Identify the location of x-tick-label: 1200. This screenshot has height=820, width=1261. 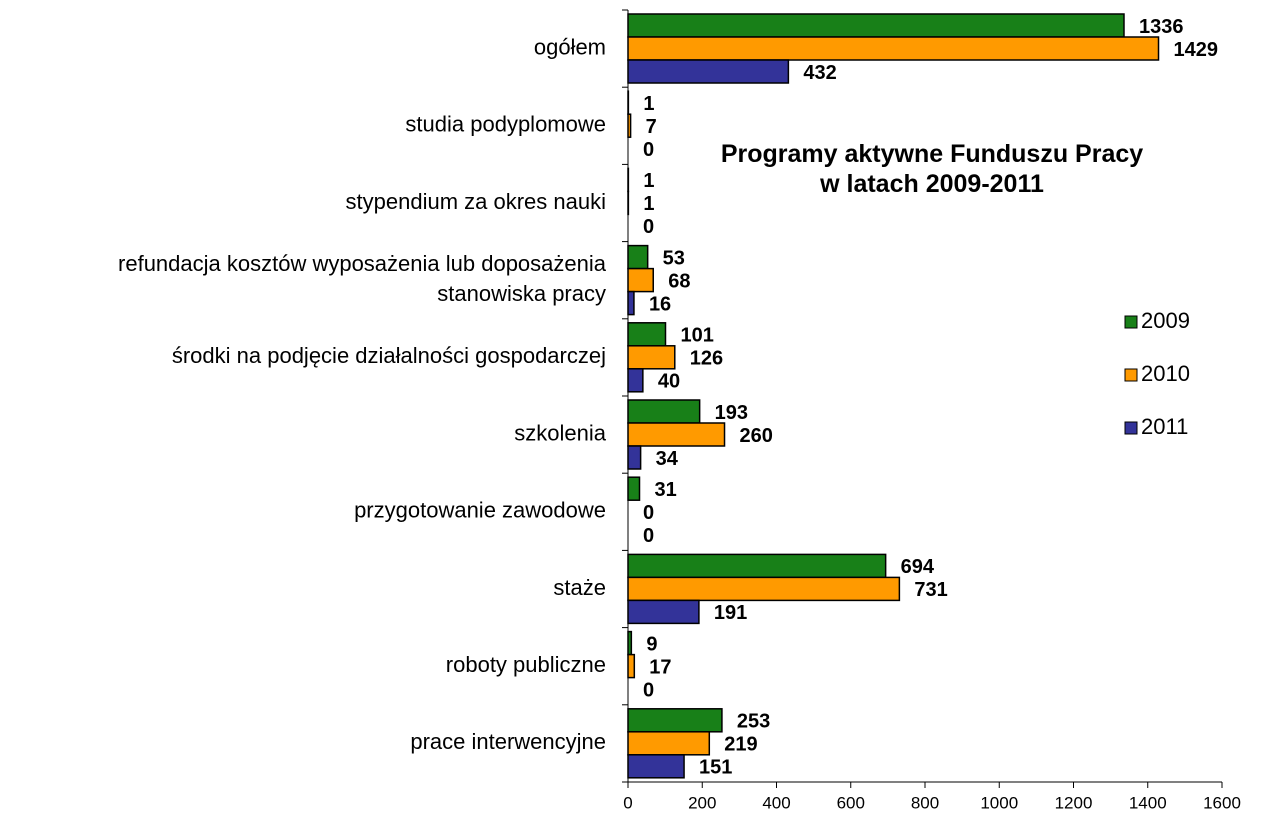
(1074, 802).